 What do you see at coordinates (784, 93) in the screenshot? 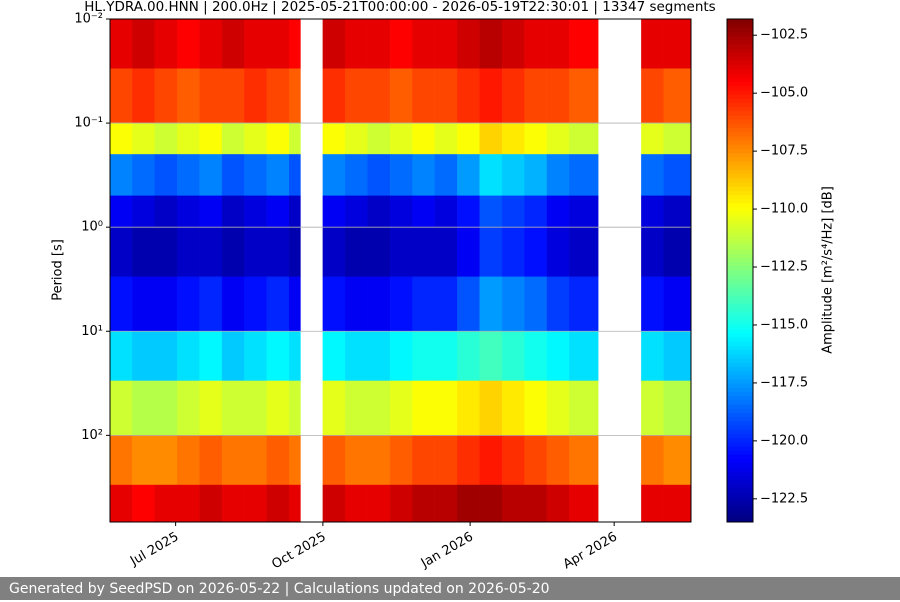
I see `colorbar-tick-label: −105.0` at bounding box center [784, 93].